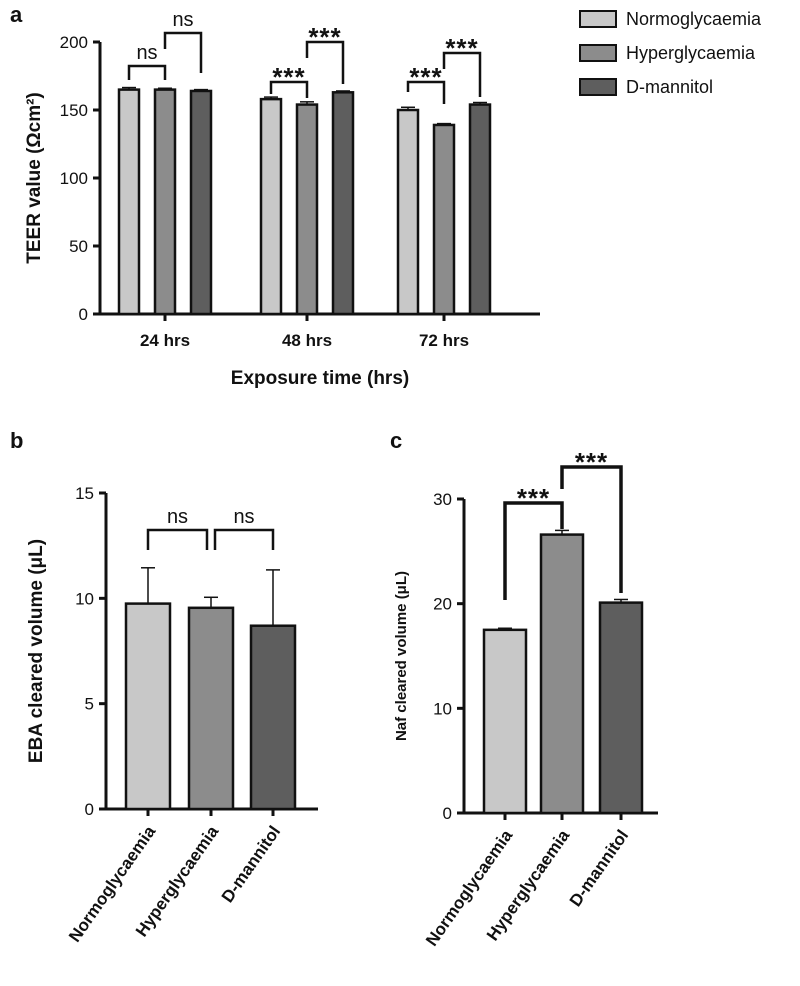 This screenshot has width=800, height=986. What do you see at coordinates (74, 178) in the screenshot?
I see `y-tick-label: 100` at bounding box center [74, 178].